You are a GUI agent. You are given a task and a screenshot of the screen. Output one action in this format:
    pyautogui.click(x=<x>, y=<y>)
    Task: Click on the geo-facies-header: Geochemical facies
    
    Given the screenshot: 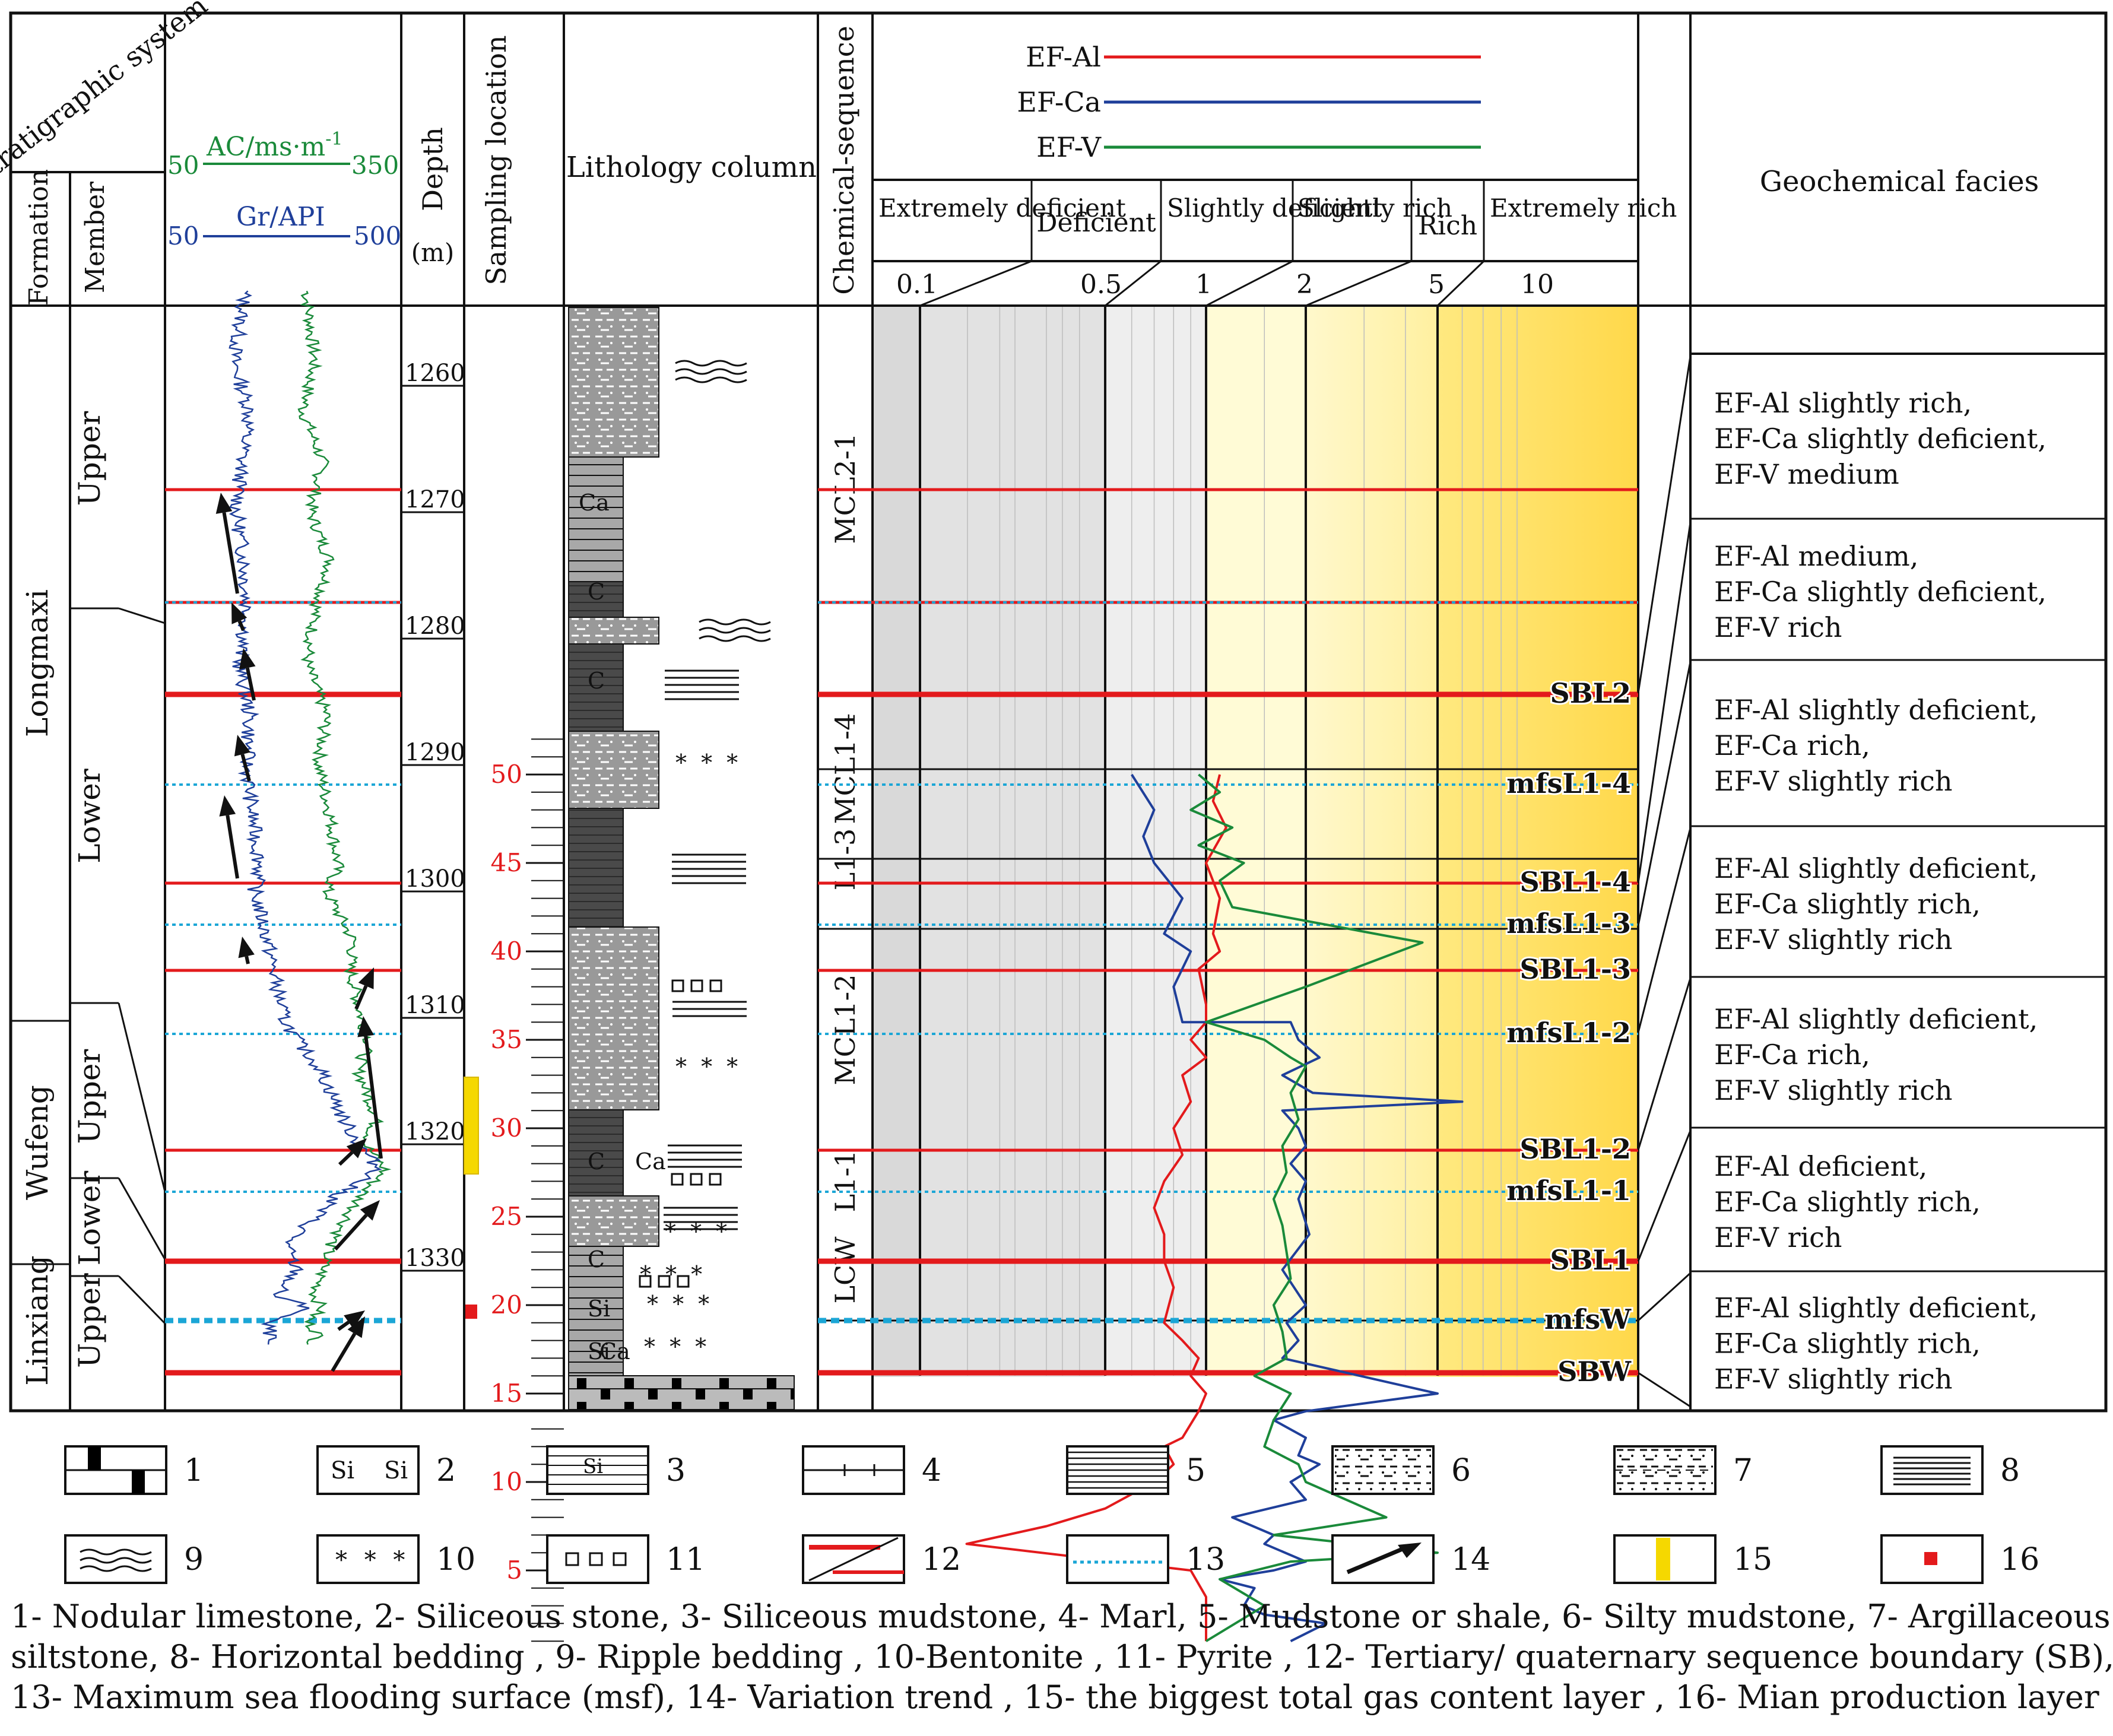 What is the action you would take?
    pyautogui.click(x=1899, y=181)
    